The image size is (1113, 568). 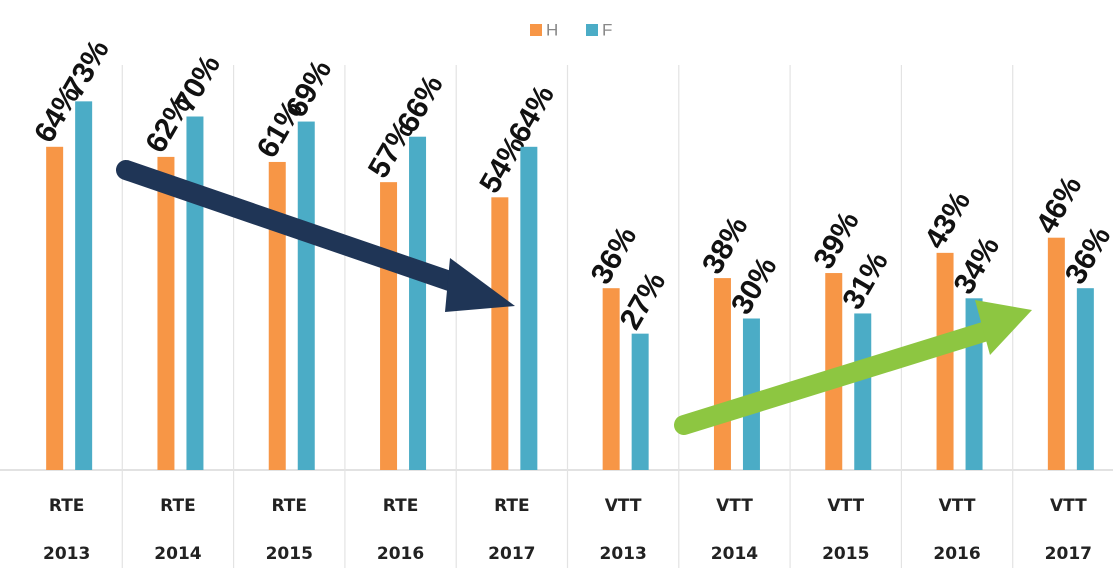 I want to click on data-label: 43%, so click(x=948, y=220).